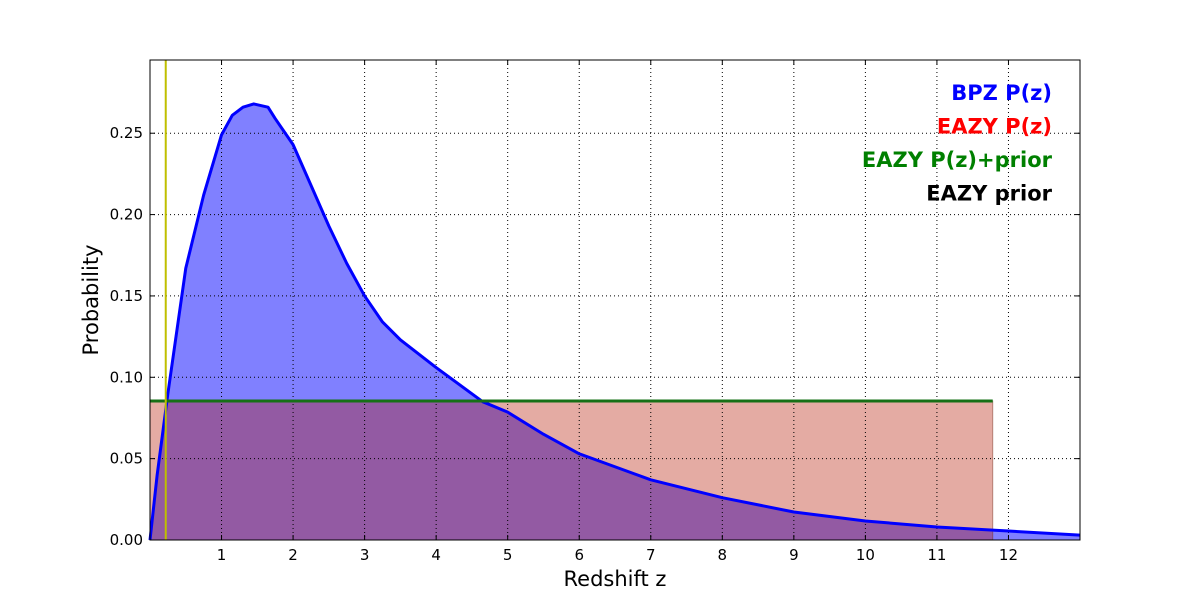 This screenshot has width=1200, height=604. I want to click on x-tick-label: 8, so click(723, 555).